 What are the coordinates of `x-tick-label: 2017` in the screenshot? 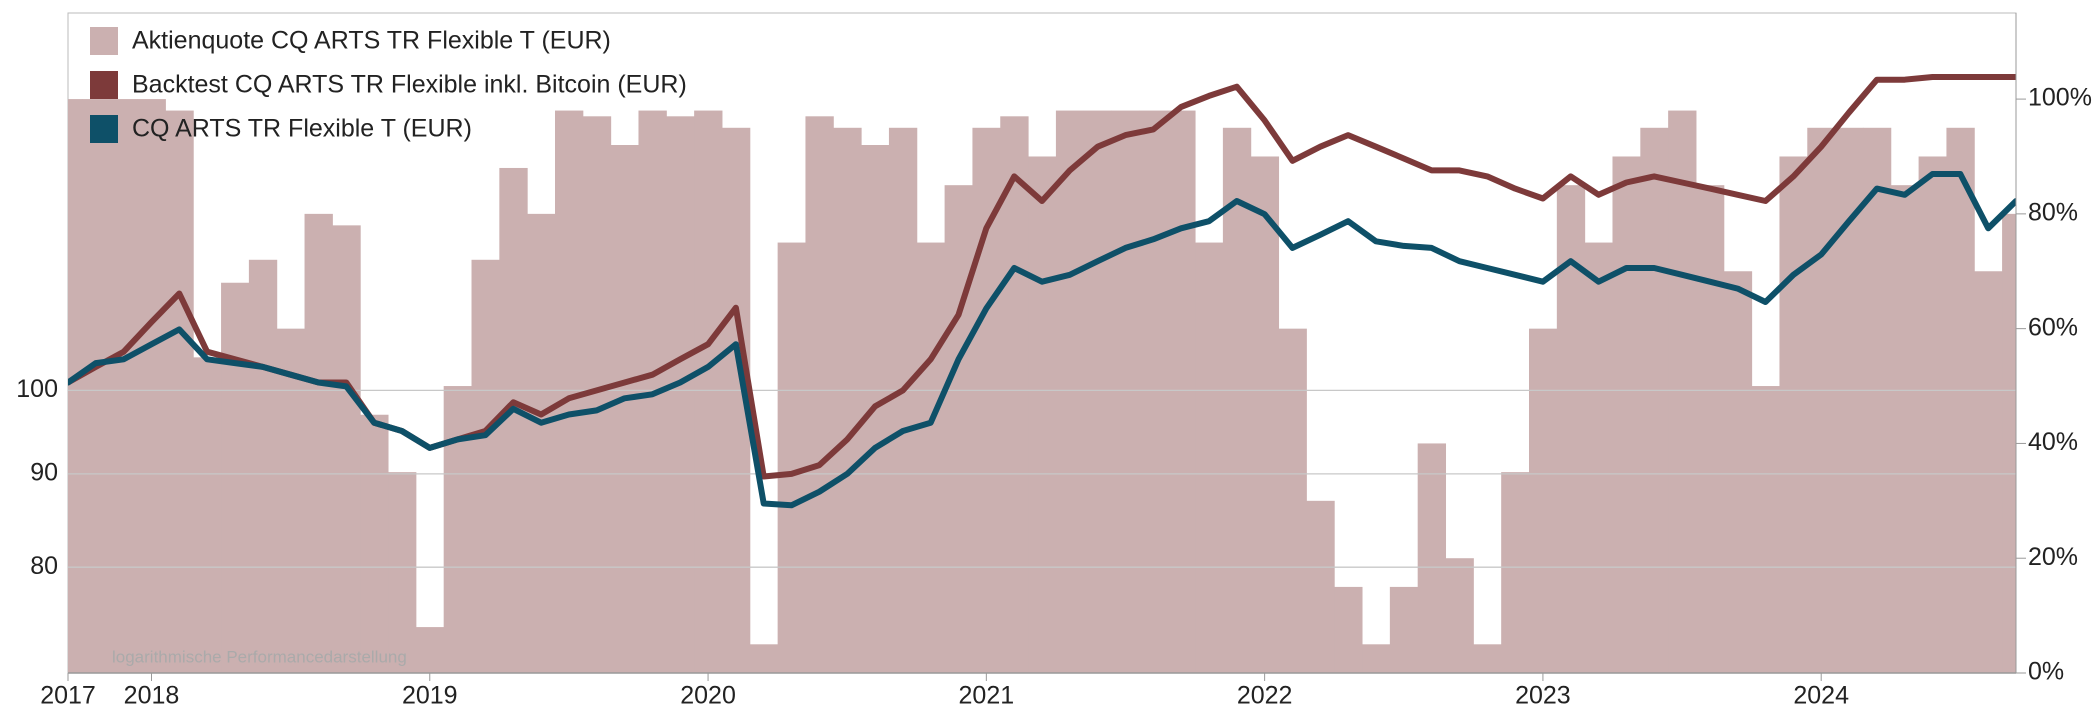 It's located at (68, 696).